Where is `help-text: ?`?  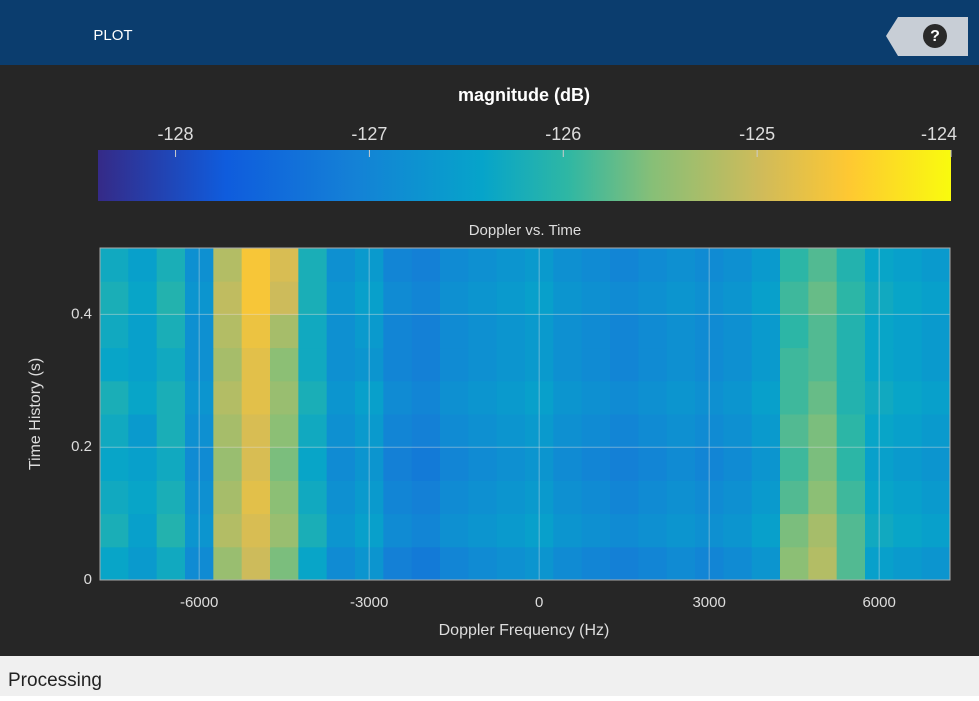 help-text: ? is located at coordinates (935, 36).